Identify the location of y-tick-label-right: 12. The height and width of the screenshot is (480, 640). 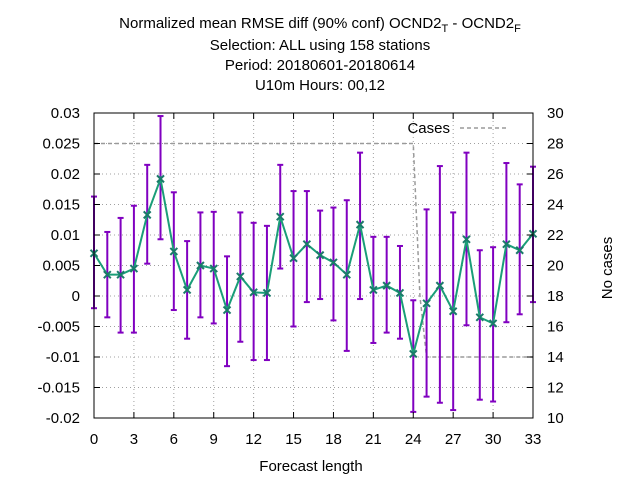
(555, 388).